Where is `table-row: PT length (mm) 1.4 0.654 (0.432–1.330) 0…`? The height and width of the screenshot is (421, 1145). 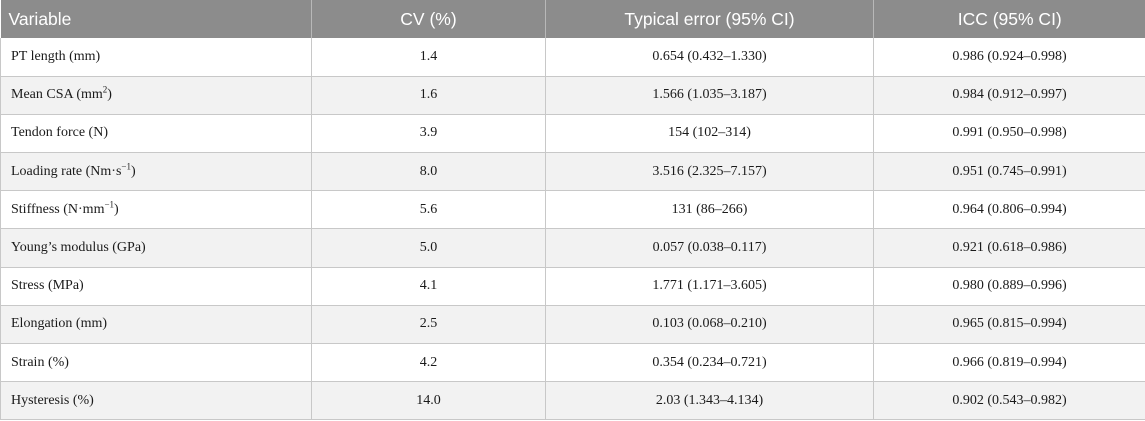
table-row: PT length (mm) 1.4 0.654 (0.432–1.330) 0… is located at coordinates (572, 57).